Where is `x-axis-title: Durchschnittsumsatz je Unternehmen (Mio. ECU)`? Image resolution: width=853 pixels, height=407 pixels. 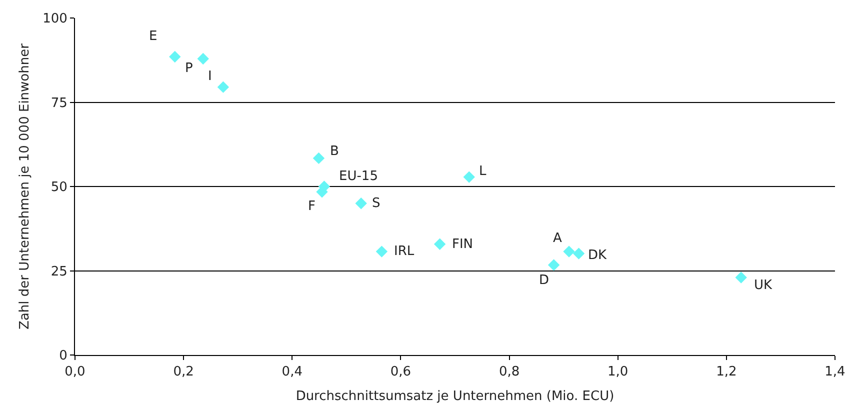 x-axis-title: Durchschnittsumsatz je Unternehmen (Mio. ECU) is located at coordinates (455, 396).